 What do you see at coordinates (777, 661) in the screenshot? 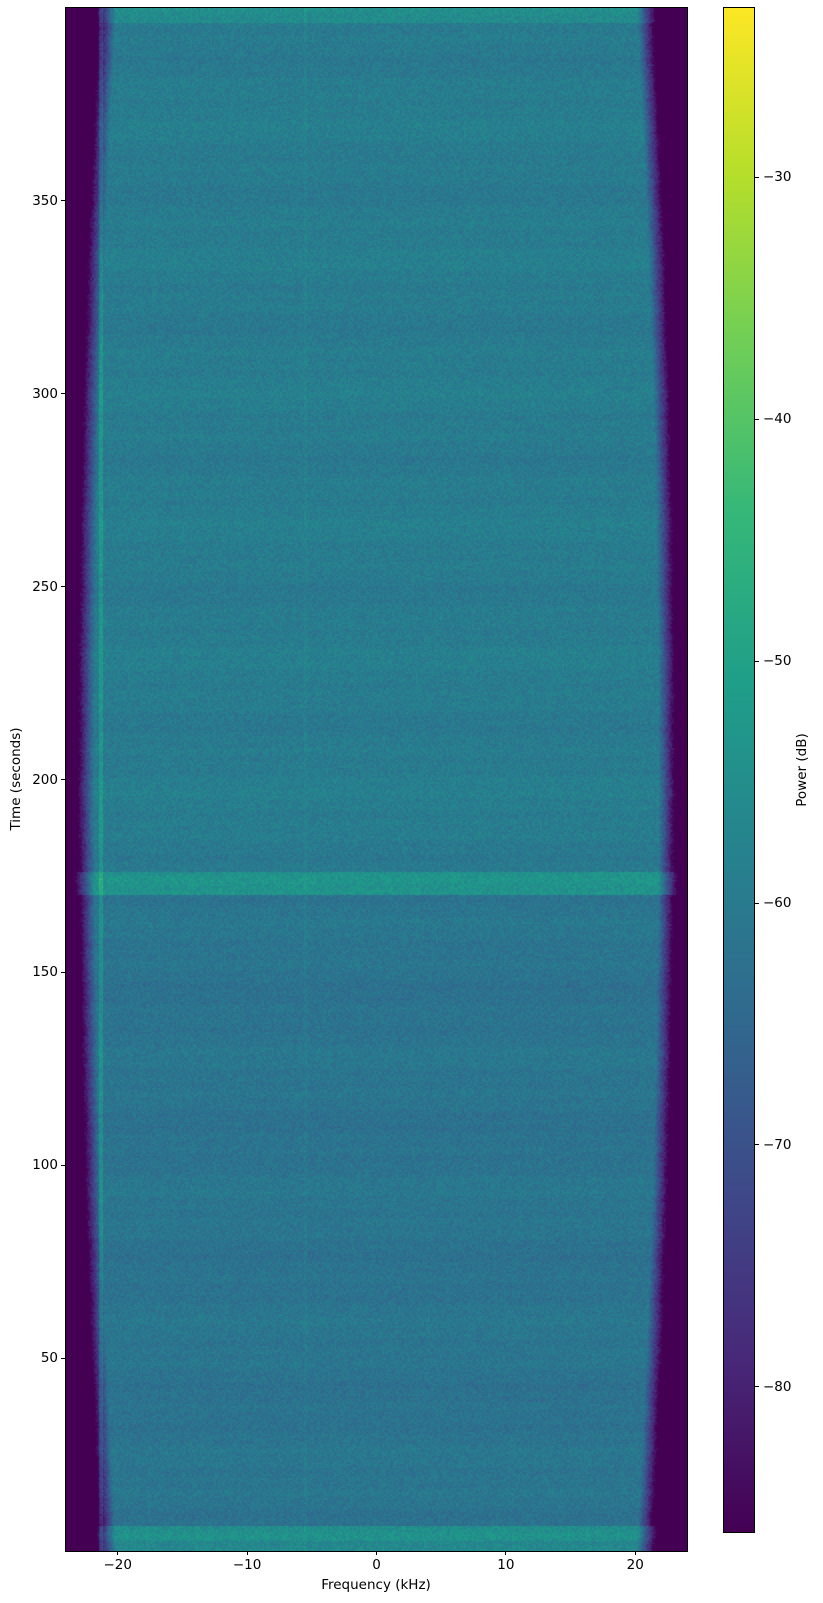
I see `colorbar-tick-label: −50` at bounding box center [777, 661].